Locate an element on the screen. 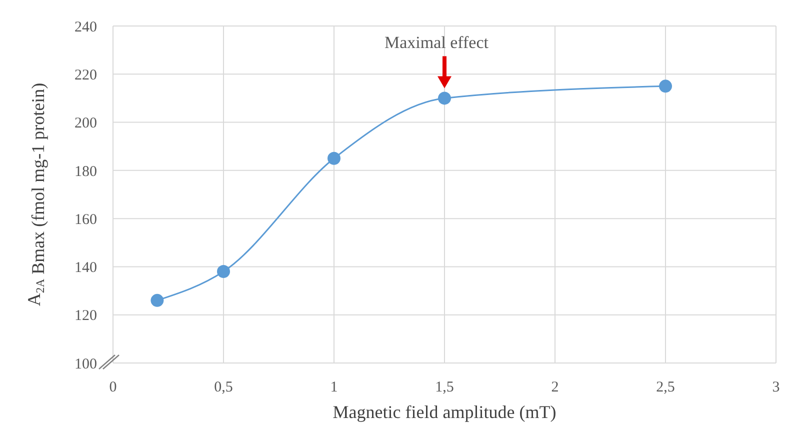 This screenshot has height=441, width=802. y-tick-label: 120 is located at coordinates (85, 316).